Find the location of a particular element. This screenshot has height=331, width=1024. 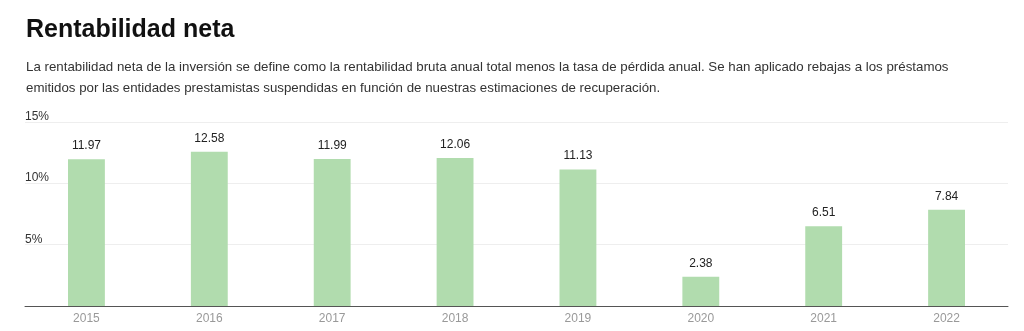

data-label: 2.38 is located at coordinates (701, 262).